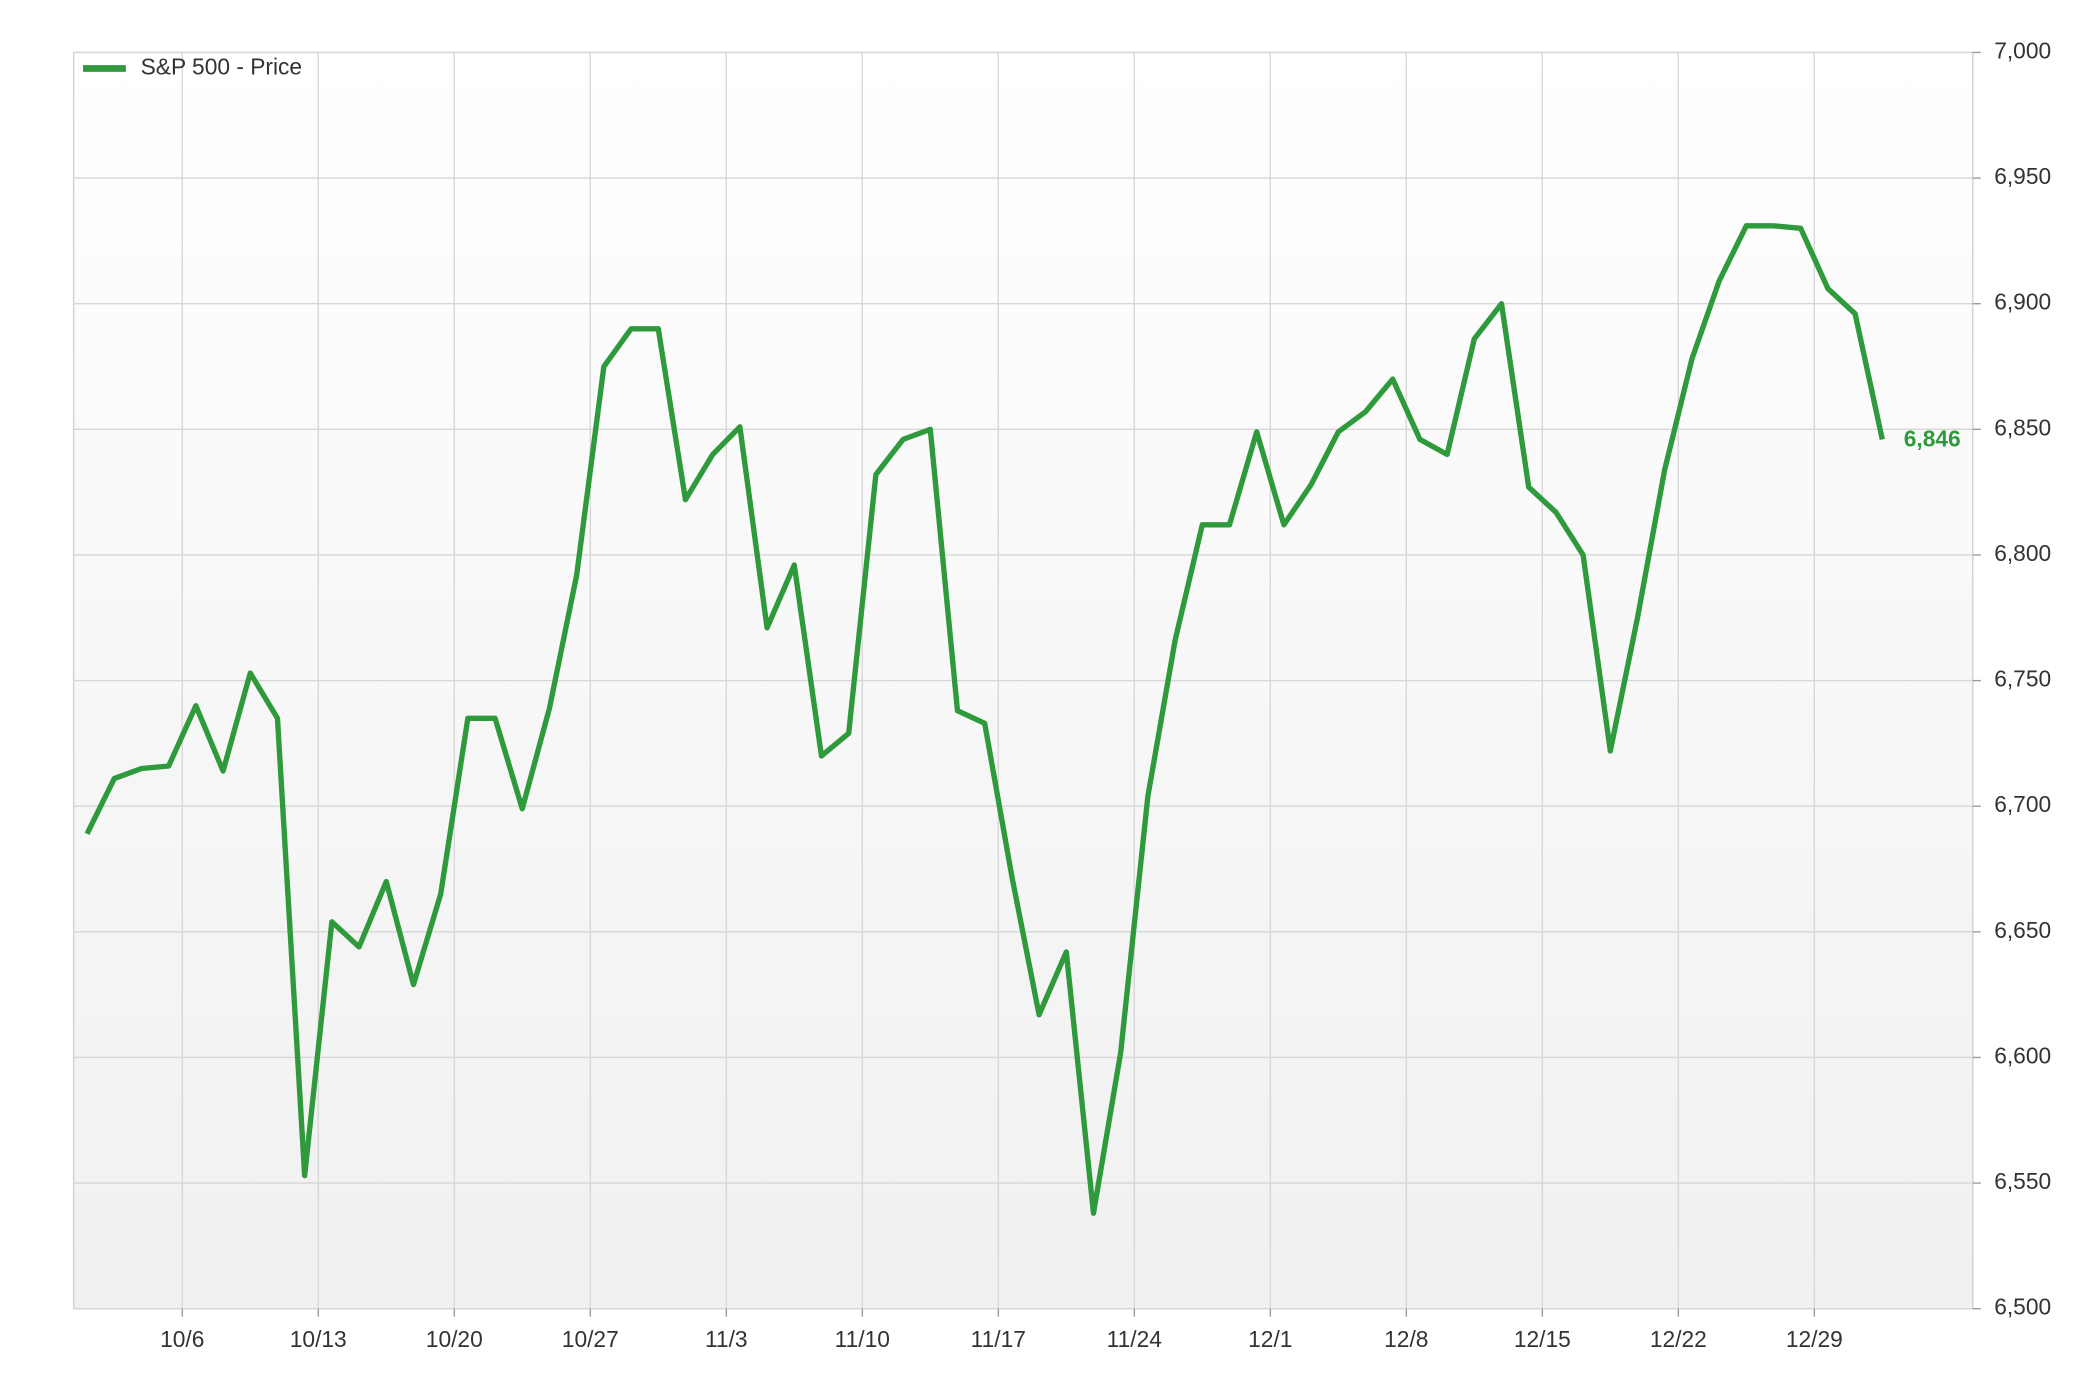 The height and width of the screenshot is (1400, 2100). I want to click on y-tick-label: 6,500, so click(2022, 1307).